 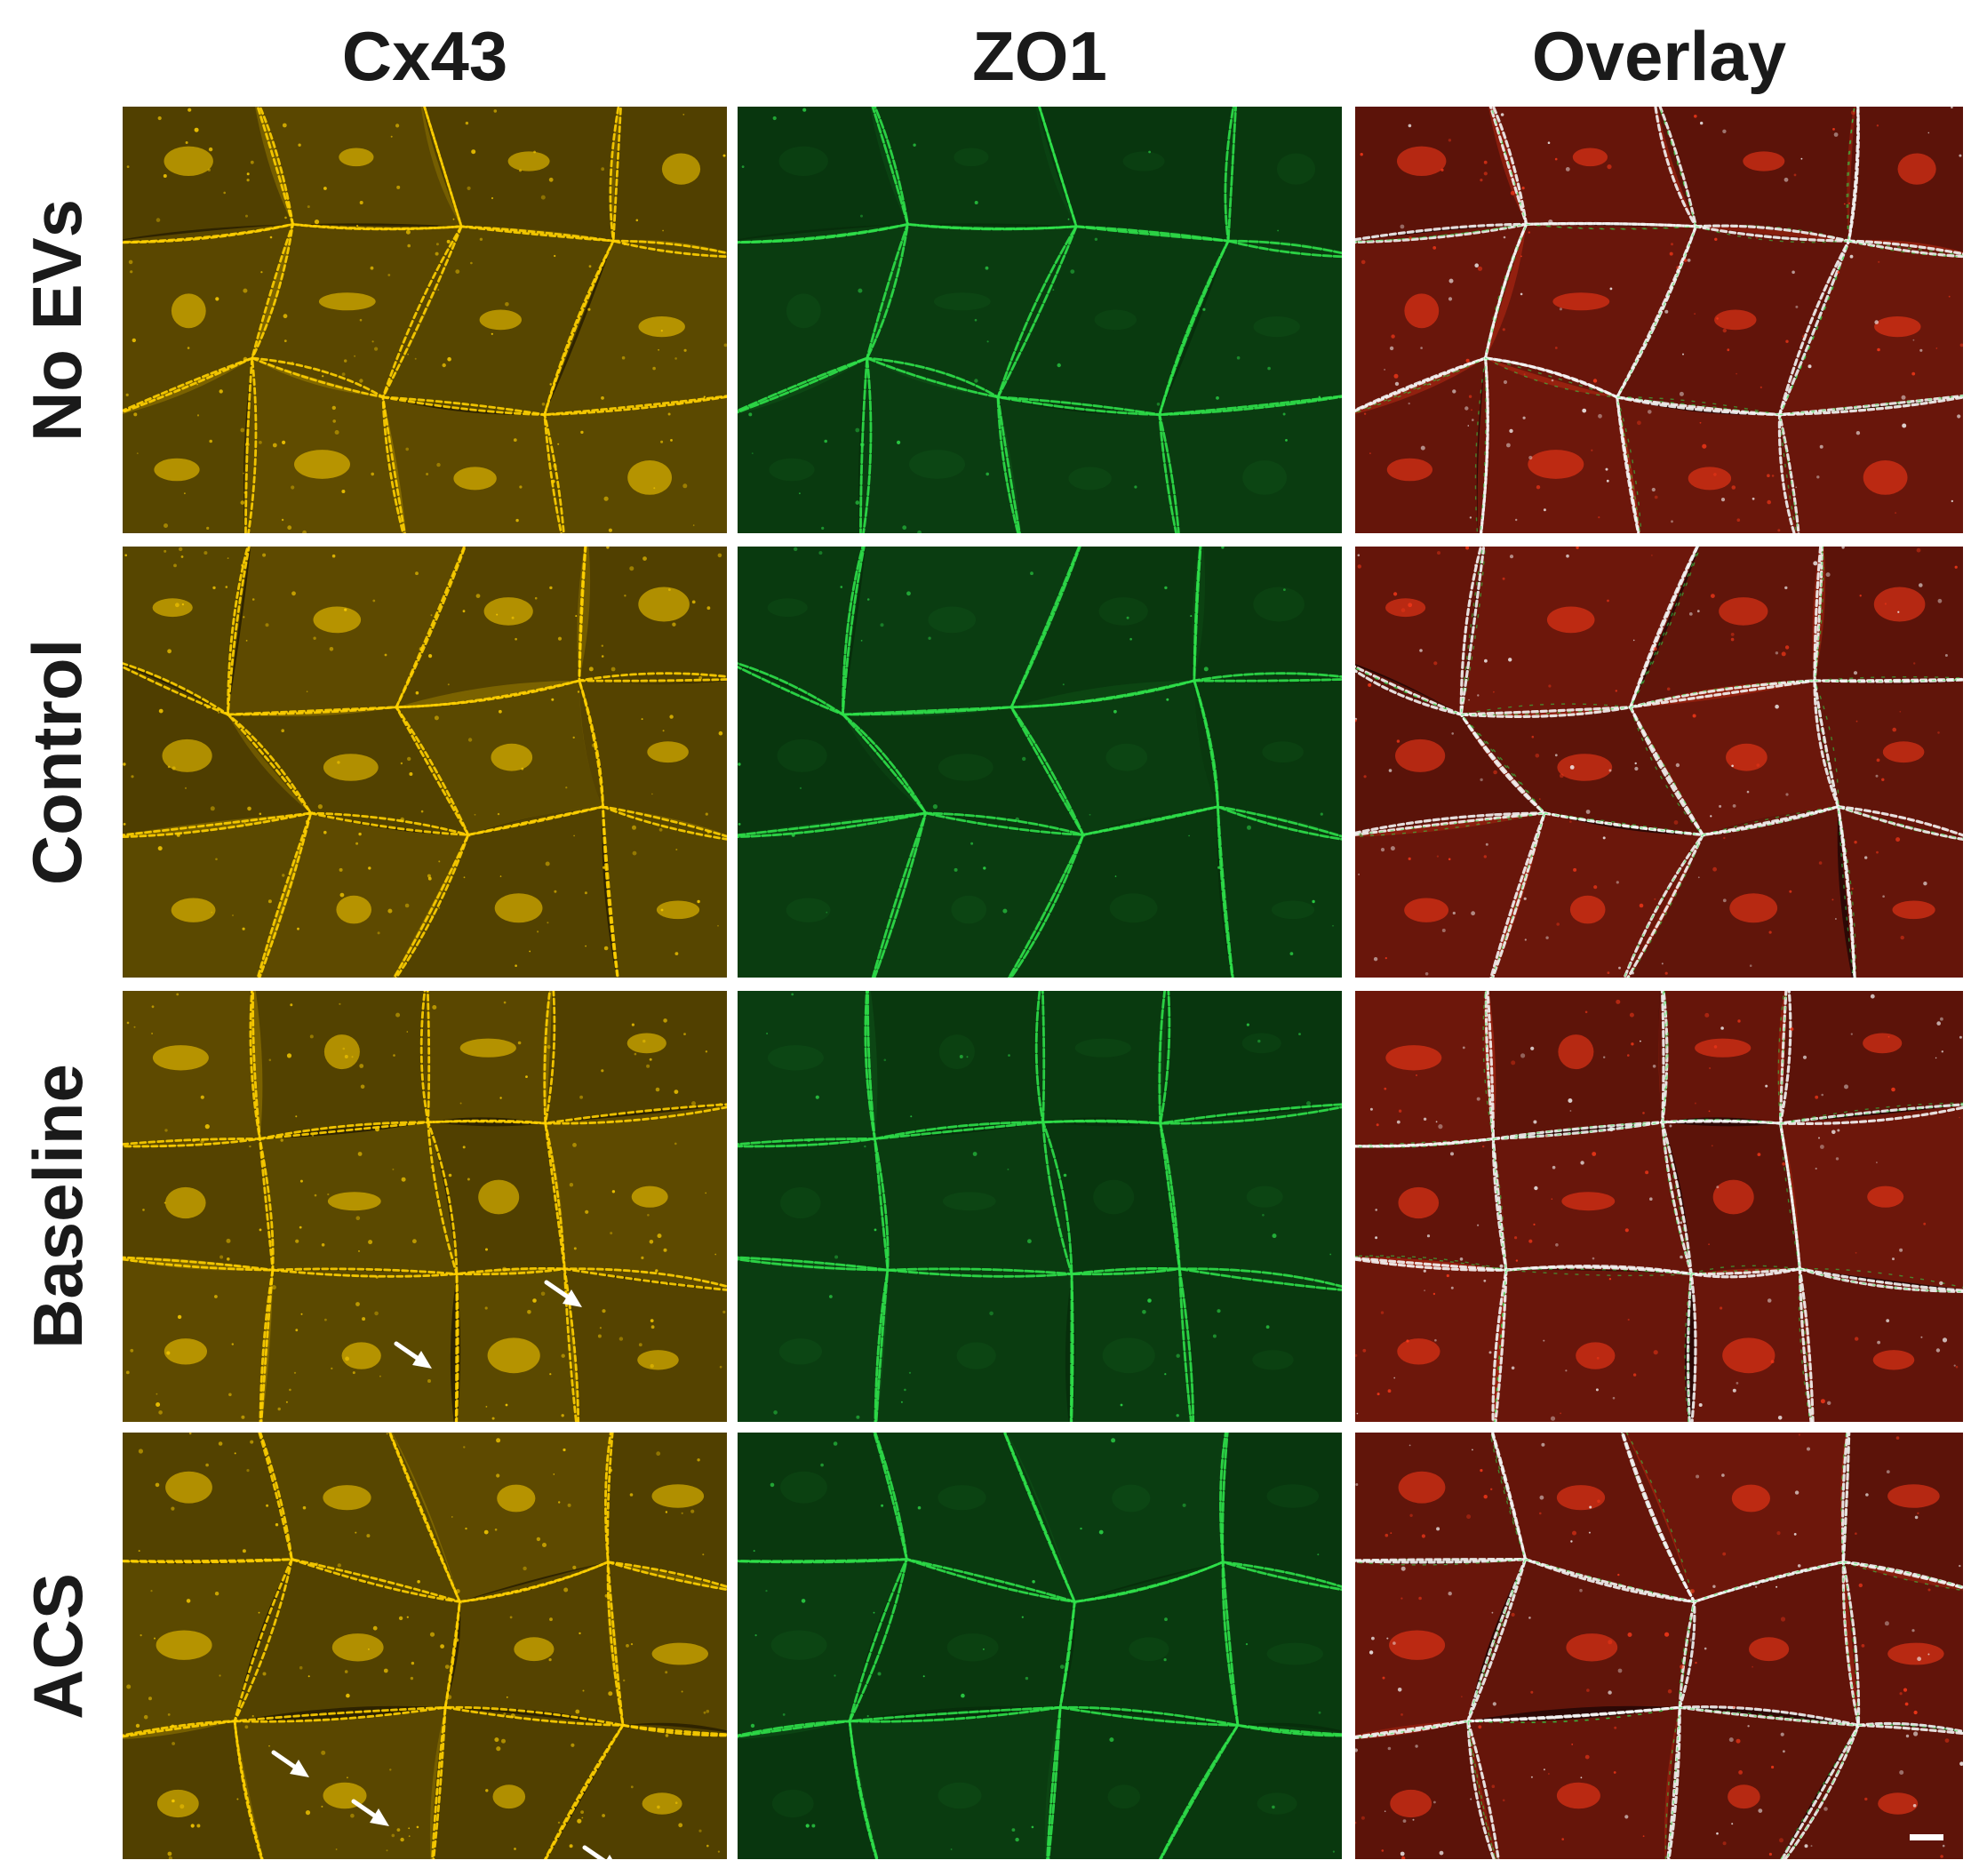 I want to click on row-label-no-evs: No EVs, so click(x=57, y=320).